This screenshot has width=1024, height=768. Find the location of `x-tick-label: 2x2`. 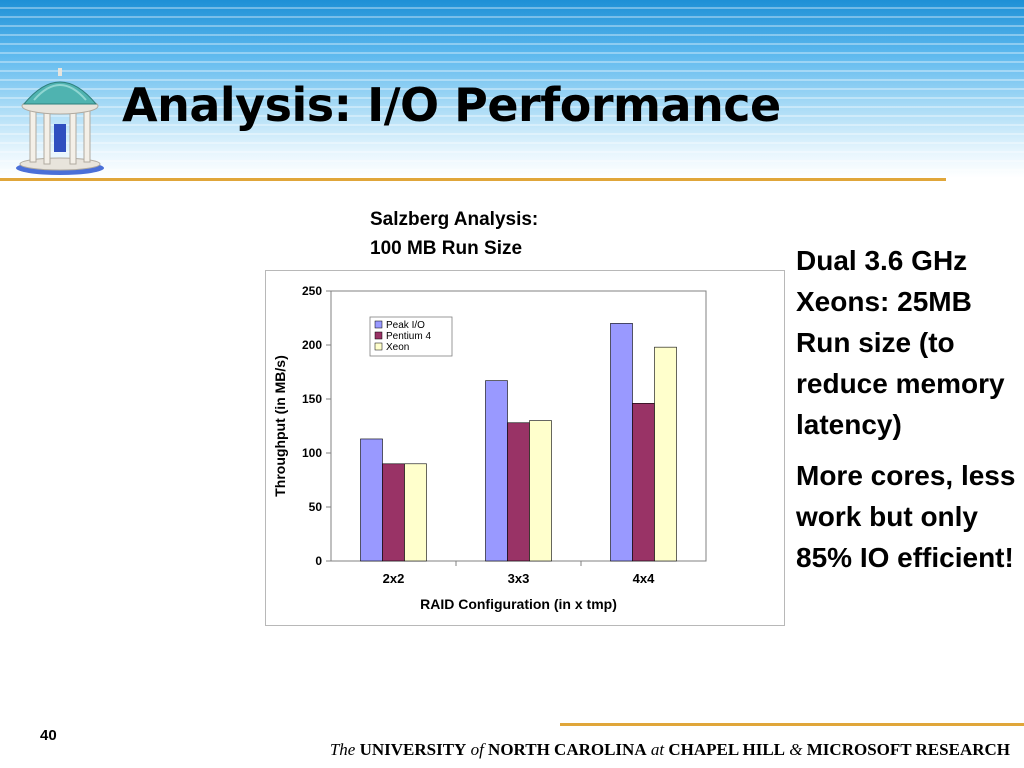

x-tick-label: 2x2 is located at coordinates (394, 578).